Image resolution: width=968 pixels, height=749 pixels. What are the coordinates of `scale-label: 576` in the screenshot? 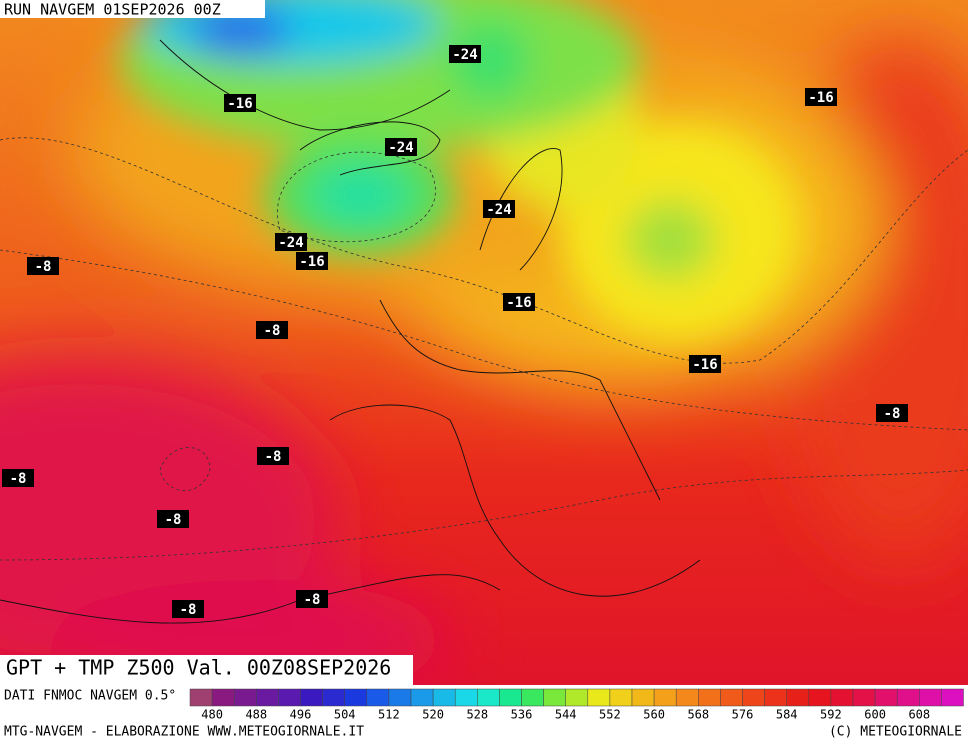 It's located at (743, 715).